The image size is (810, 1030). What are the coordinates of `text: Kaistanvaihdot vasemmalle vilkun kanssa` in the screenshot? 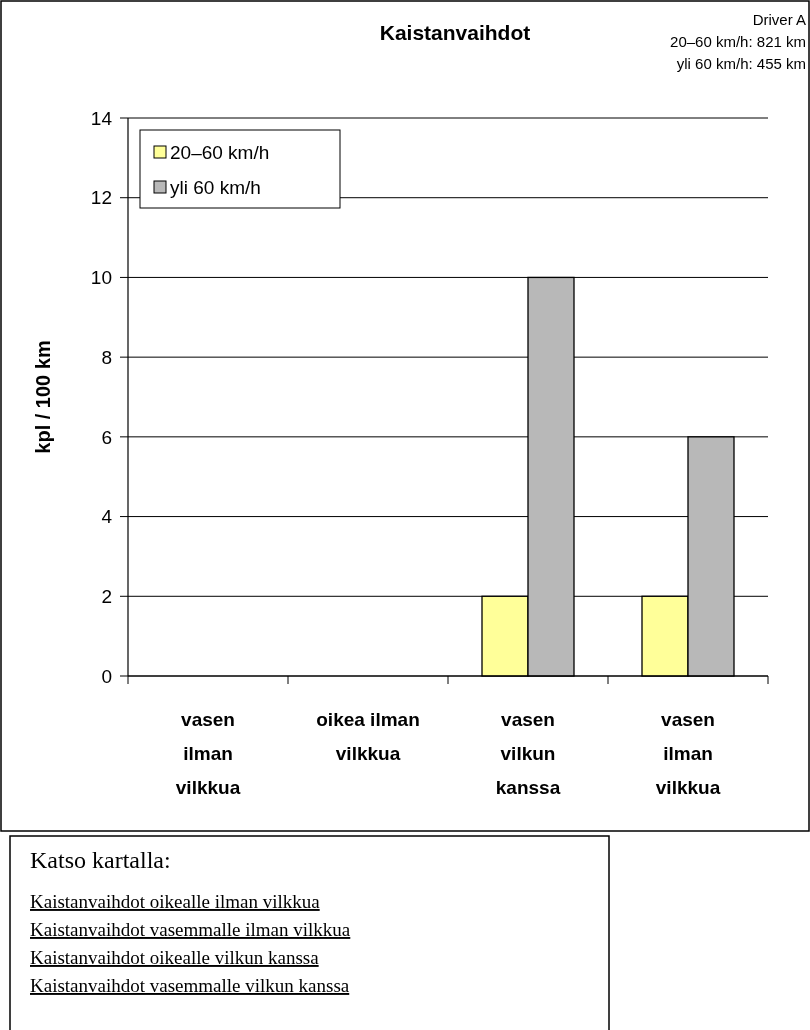 It's located at (190, 985).